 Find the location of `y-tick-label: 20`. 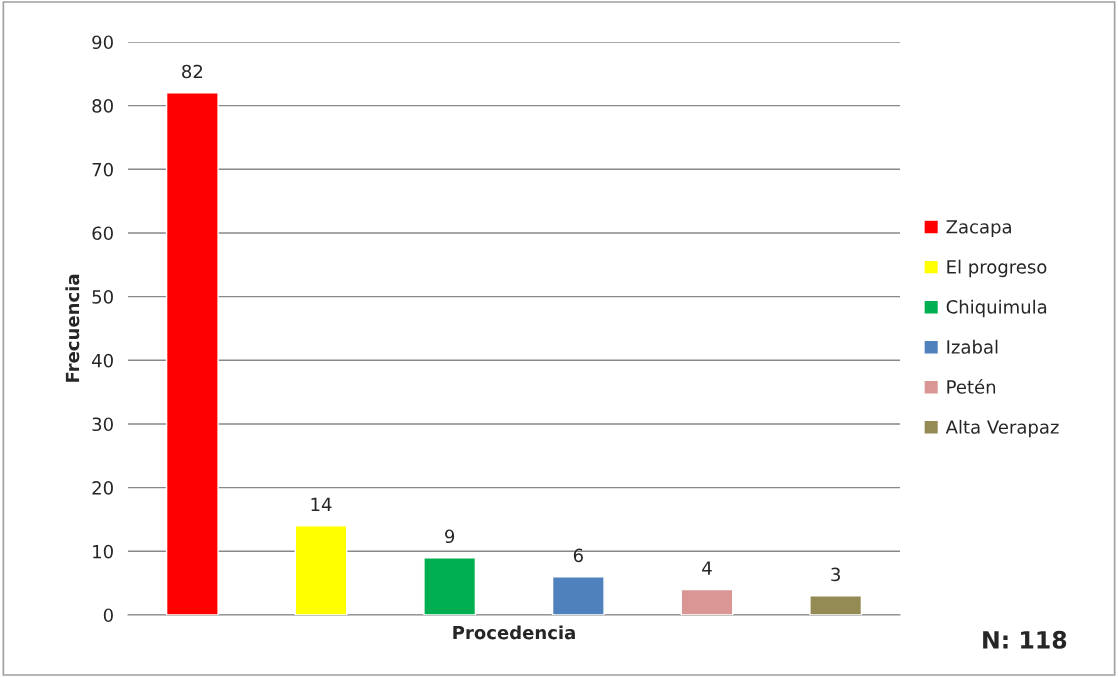

y-tick-label: 20 is located at coordinates (102, 488).